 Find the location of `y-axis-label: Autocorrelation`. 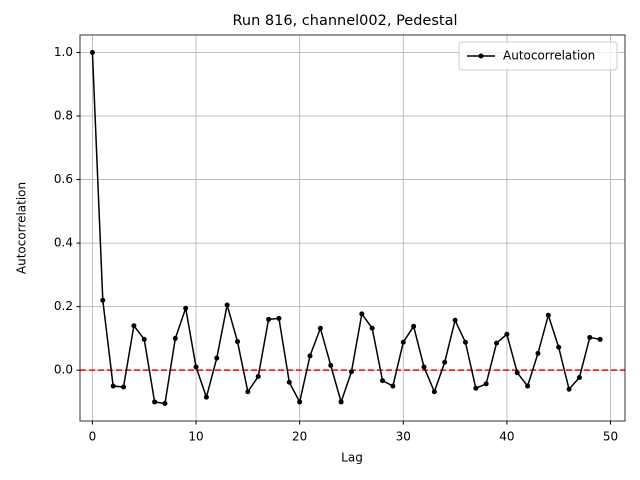

y-axis-label: Autocorrelation is located at coordinates (22, 228).